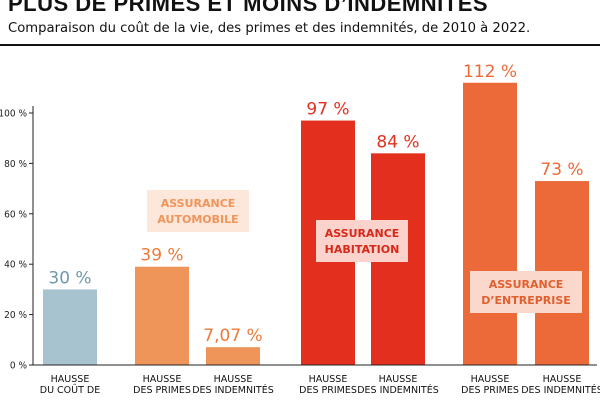  What do you see at coordinates (15, 214) in the screenshot?
I see `y-tick-label: 60 %` at bounding box center [15, 214].